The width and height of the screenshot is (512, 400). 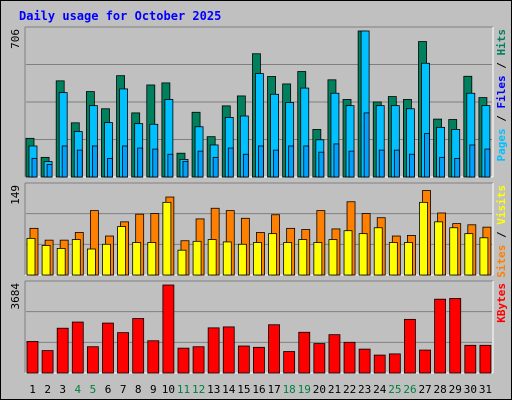 I want to click on x-tick-label: 2, so click(x=47, y=389).